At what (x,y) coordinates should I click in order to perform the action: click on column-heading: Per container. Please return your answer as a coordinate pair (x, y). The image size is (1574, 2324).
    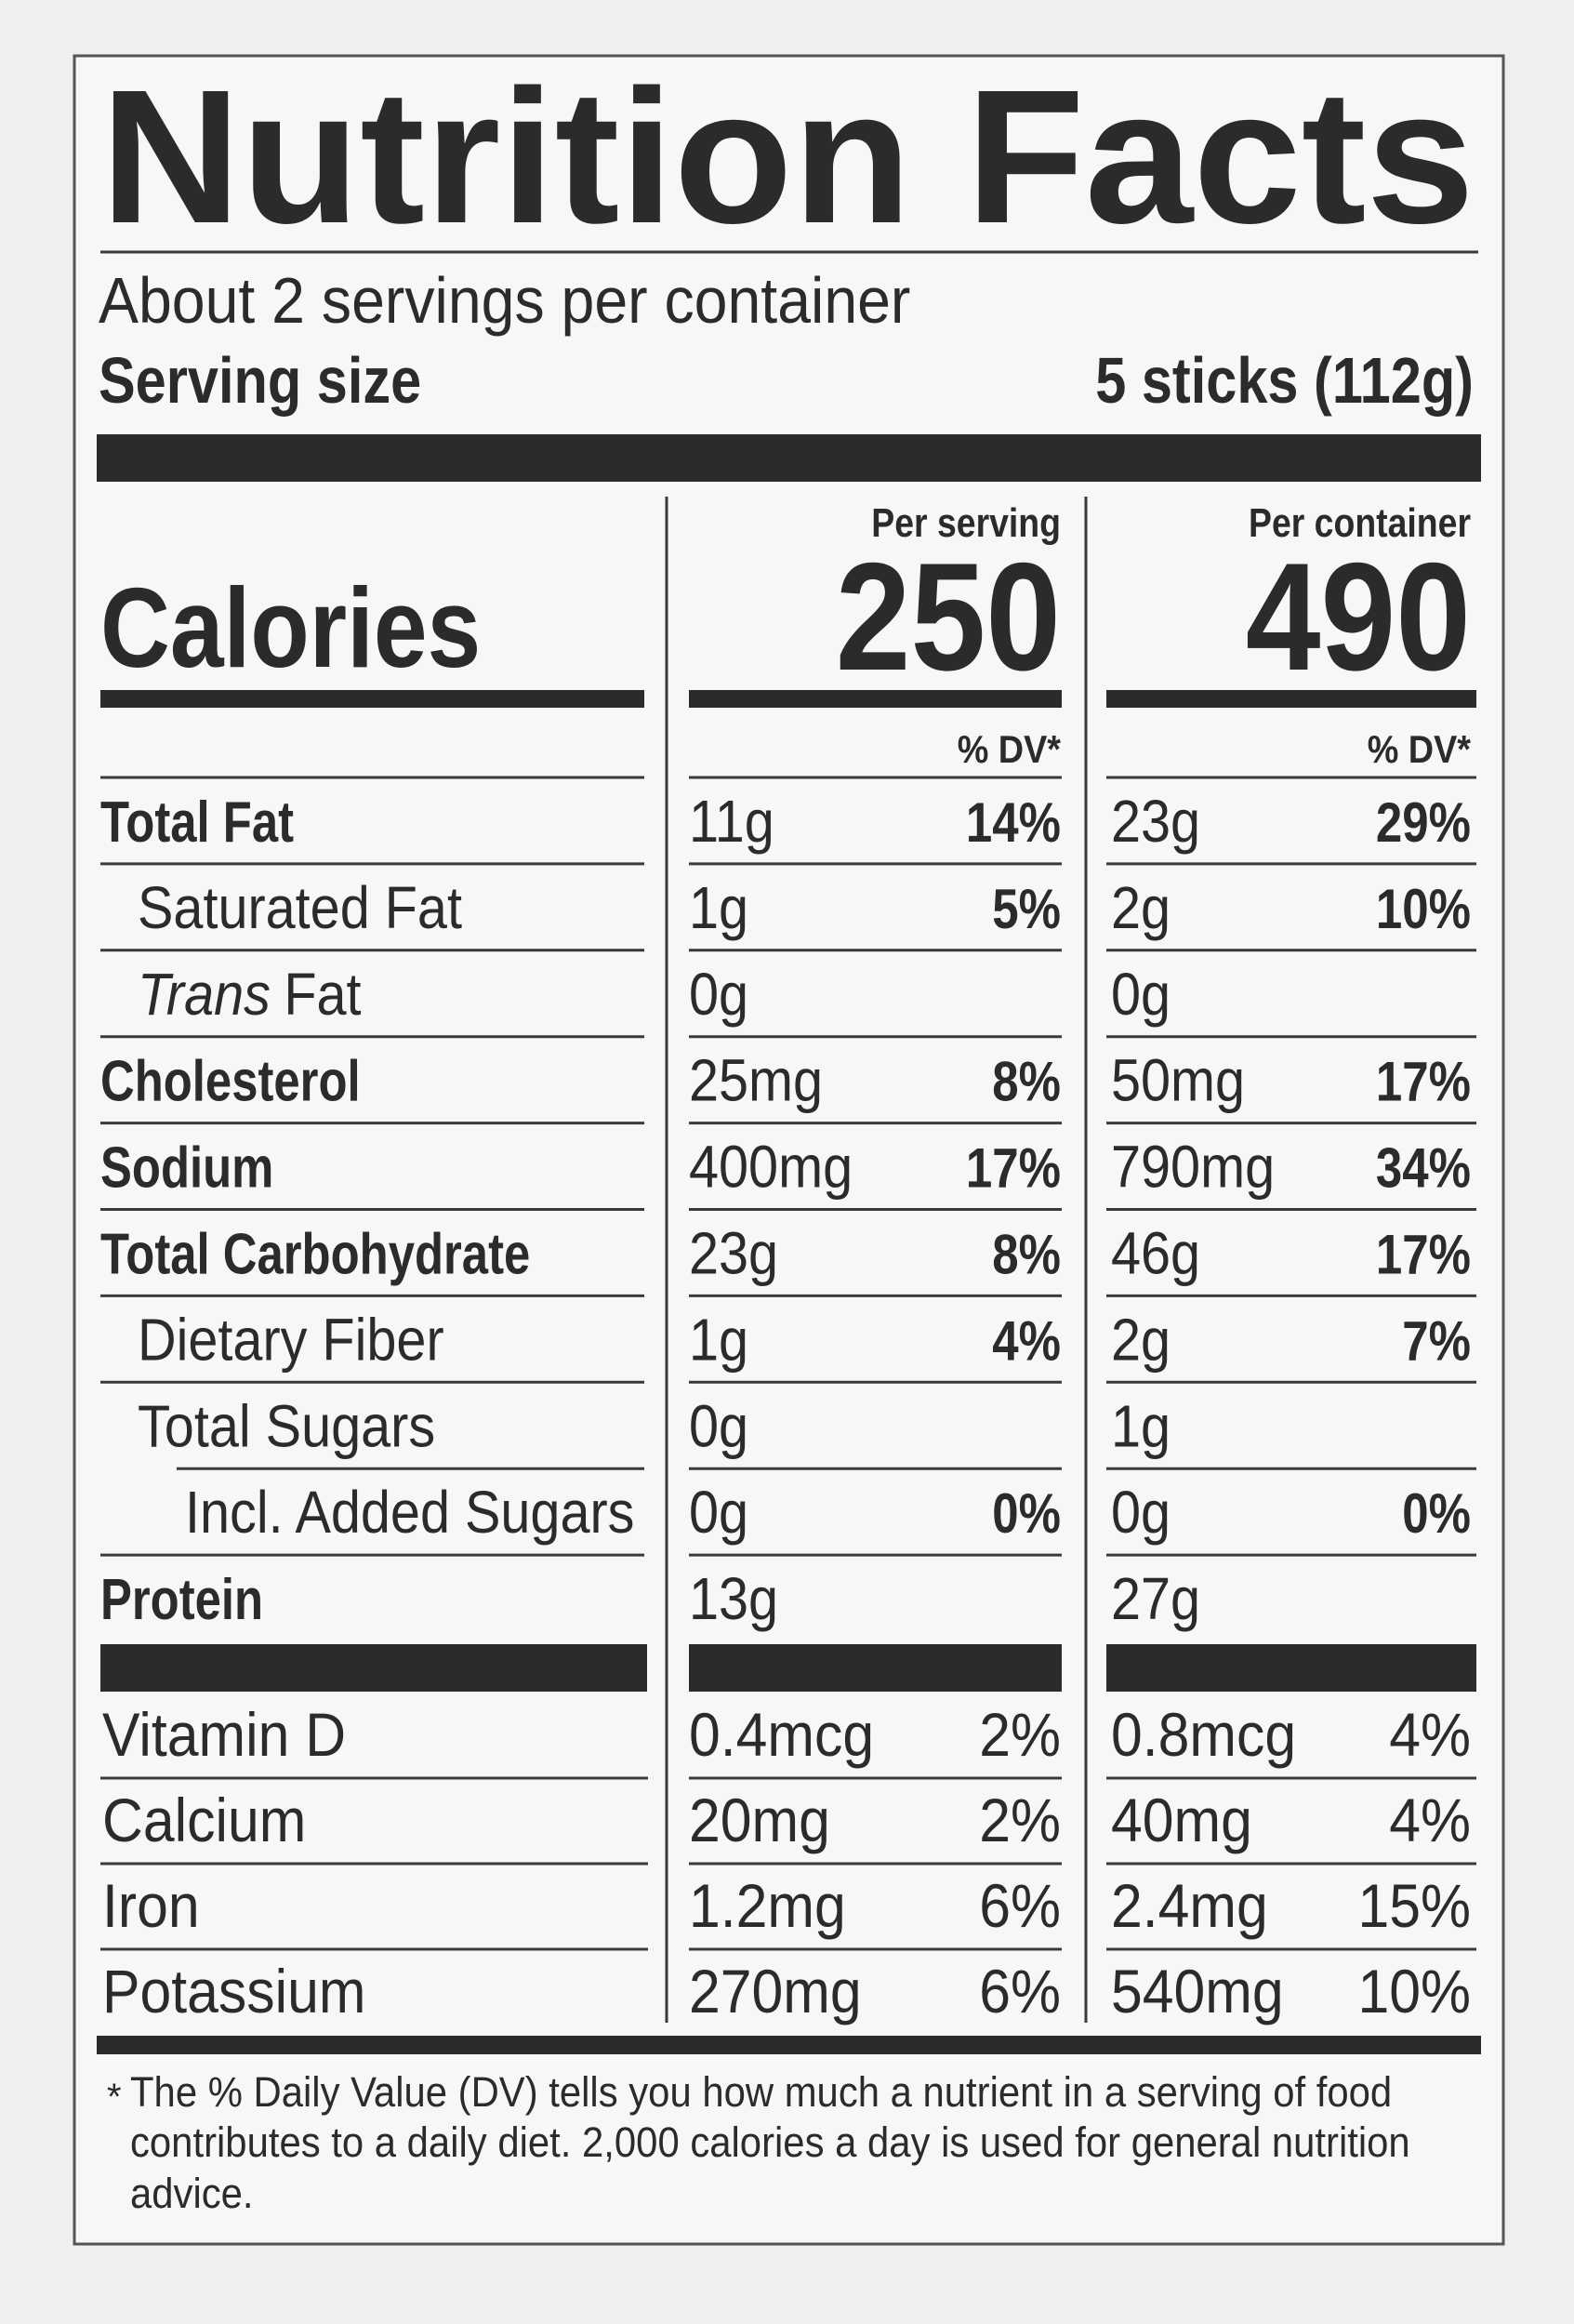
    Looking at the image, I should click on (1360, 522).